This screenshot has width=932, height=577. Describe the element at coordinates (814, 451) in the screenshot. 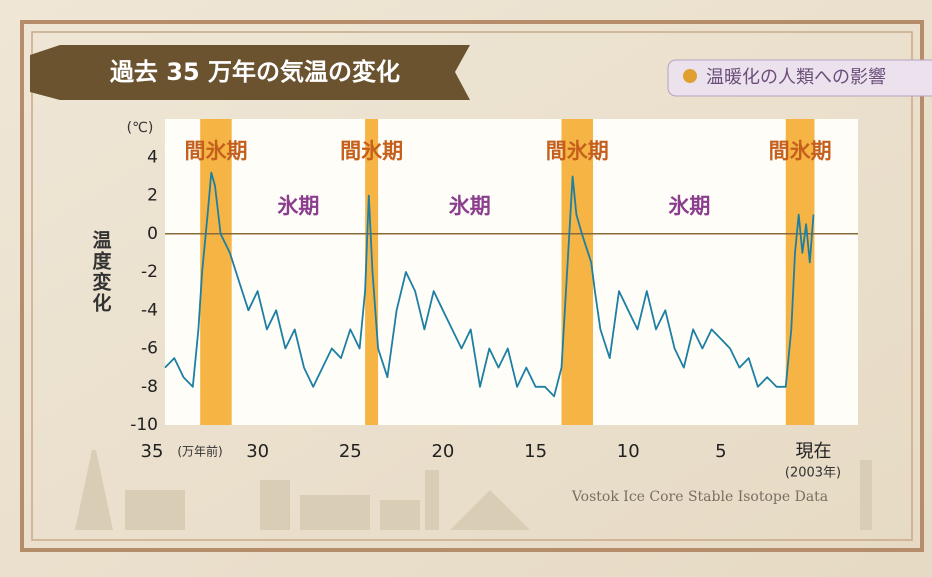

I see `x-tick-label: 現在` at that location.